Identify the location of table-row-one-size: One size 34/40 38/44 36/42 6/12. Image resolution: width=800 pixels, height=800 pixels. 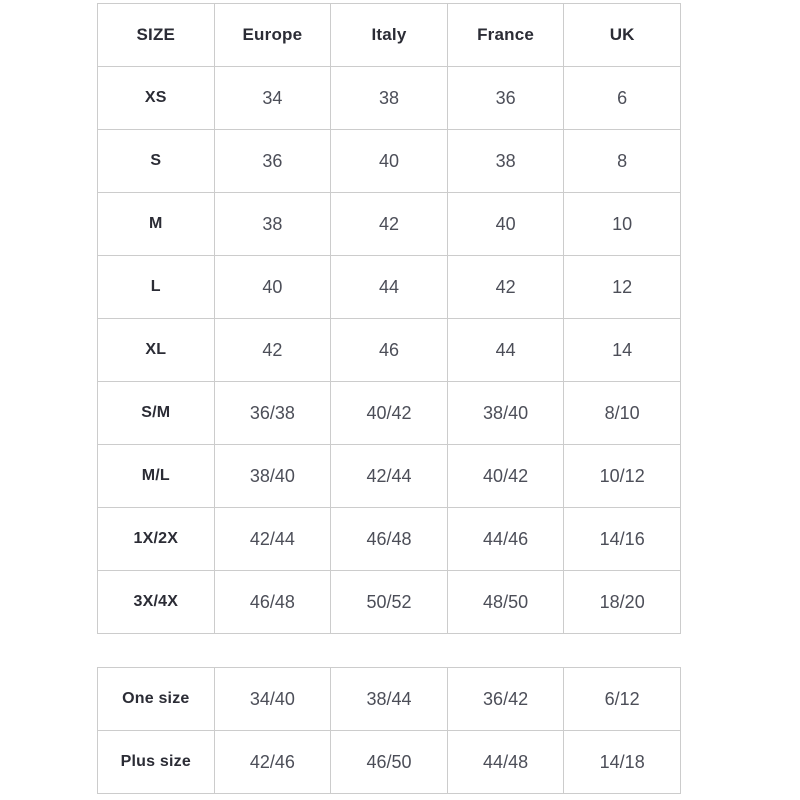
(389, 699).